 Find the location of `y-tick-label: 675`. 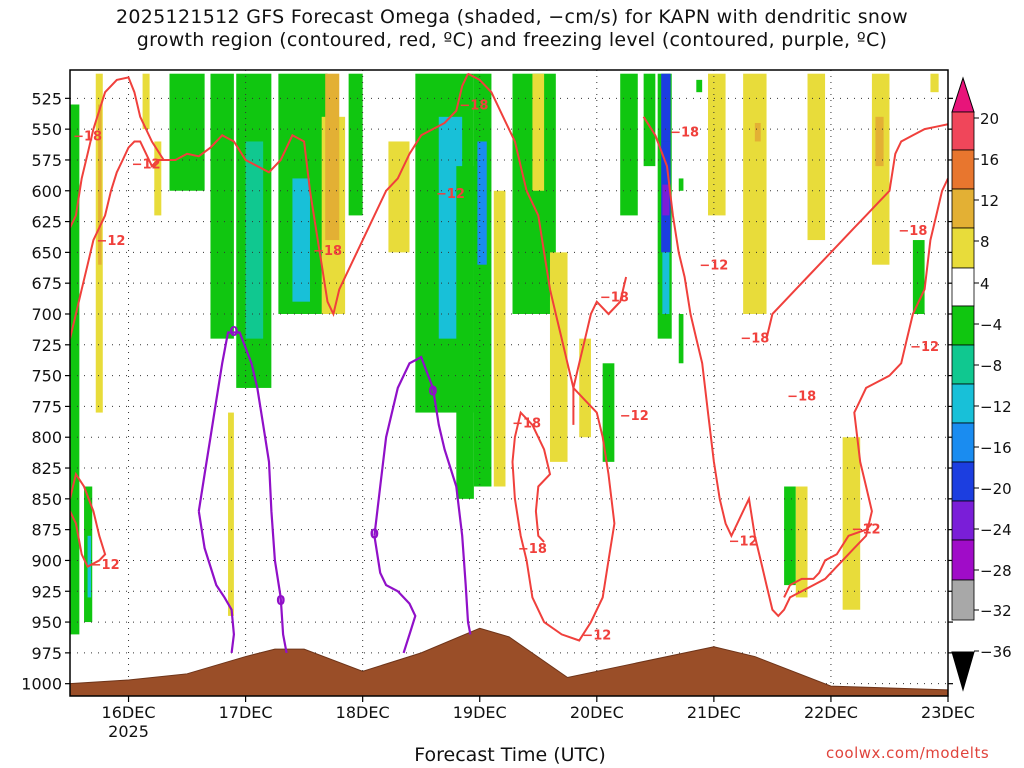

y-tick-label: 675 is located at coordinates (46, 283).